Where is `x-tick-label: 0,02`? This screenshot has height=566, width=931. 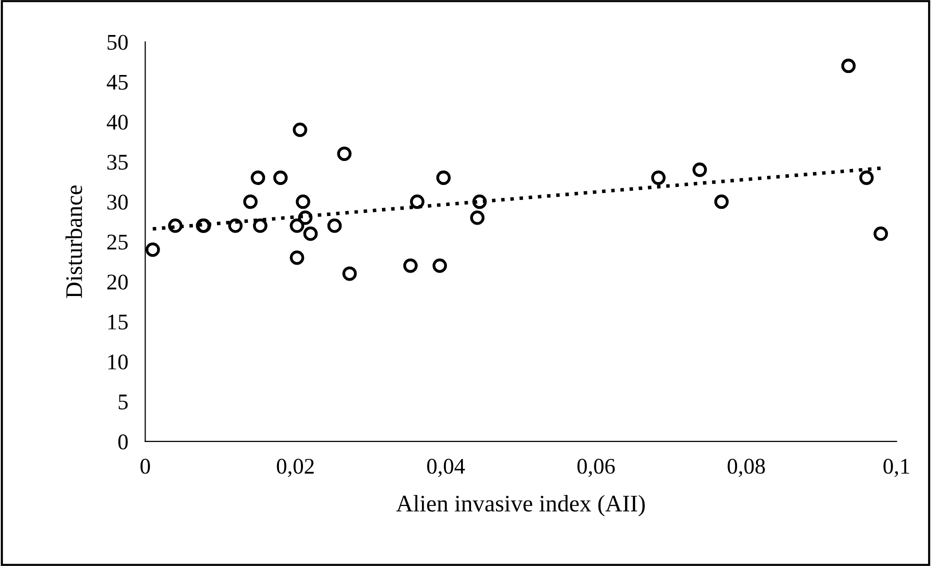 x-tick-label: 0,02 is located at coordinates (295, 467).